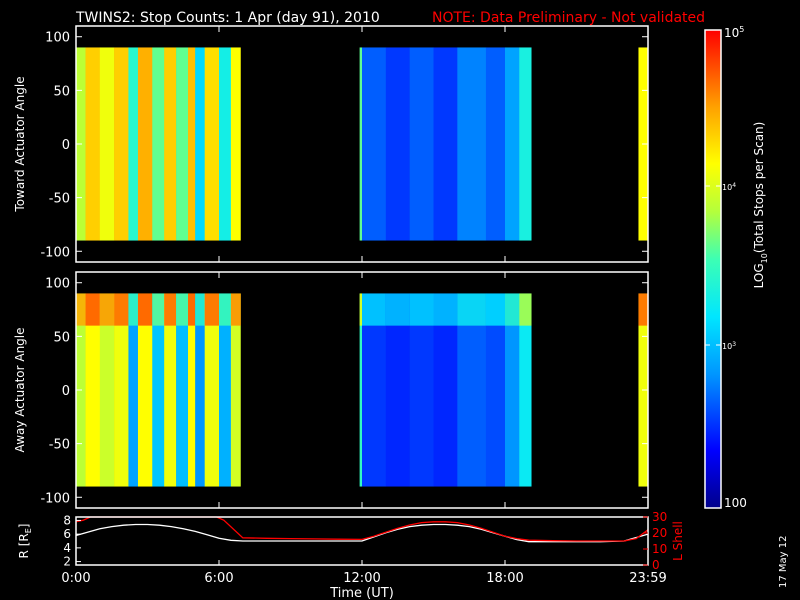  I want to click on x-tick-label: 6:00, so click(218, 578).